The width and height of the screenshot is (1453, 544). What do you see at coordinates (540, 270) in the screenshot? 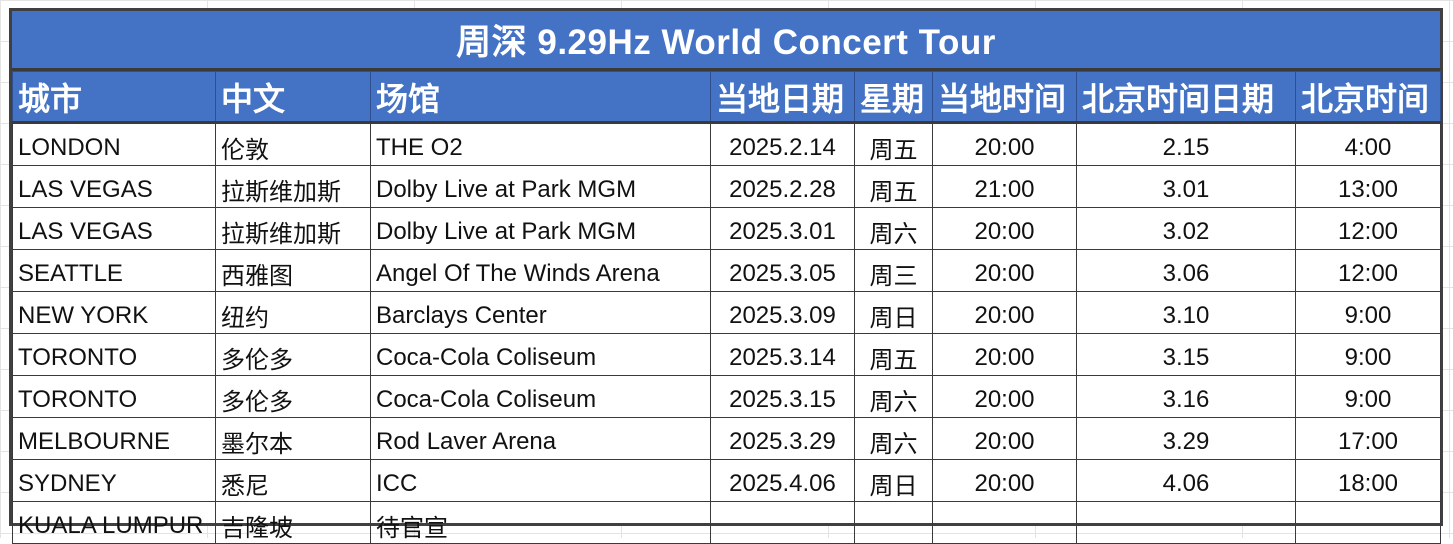
I see `cell-venue: Angel Of The Winds Arena` at bounding box center [540, 270].